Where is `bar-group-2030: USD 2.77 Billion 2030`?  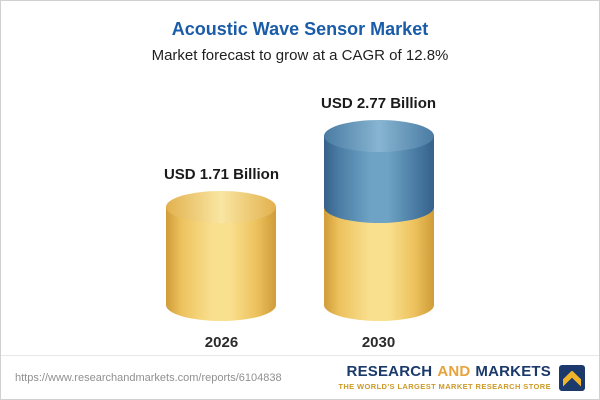
bar-group-2030: USD 2.77 Billion 2030 is located at coordinates (378, 223).